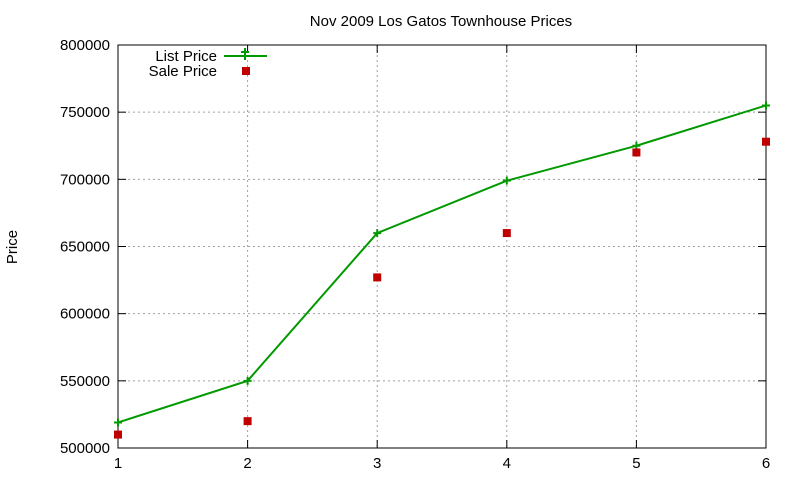 The image size is (800, 485). I want to click on x-tick-label: 1, so click(118, 463).